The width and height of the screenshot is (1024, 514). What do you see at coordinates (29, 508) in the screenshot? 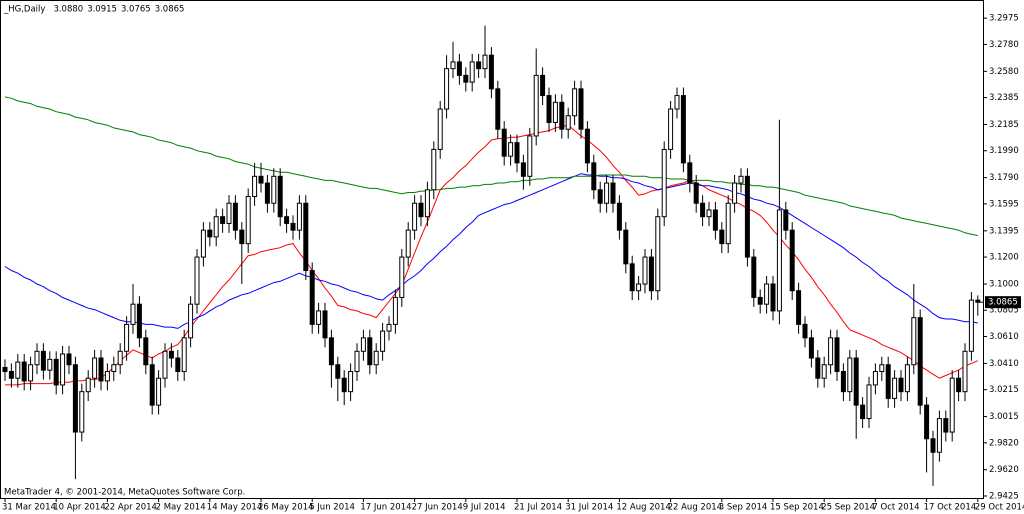
I see `x-tick-label: 31 Mar 2014` at bounding box center [29, 508].